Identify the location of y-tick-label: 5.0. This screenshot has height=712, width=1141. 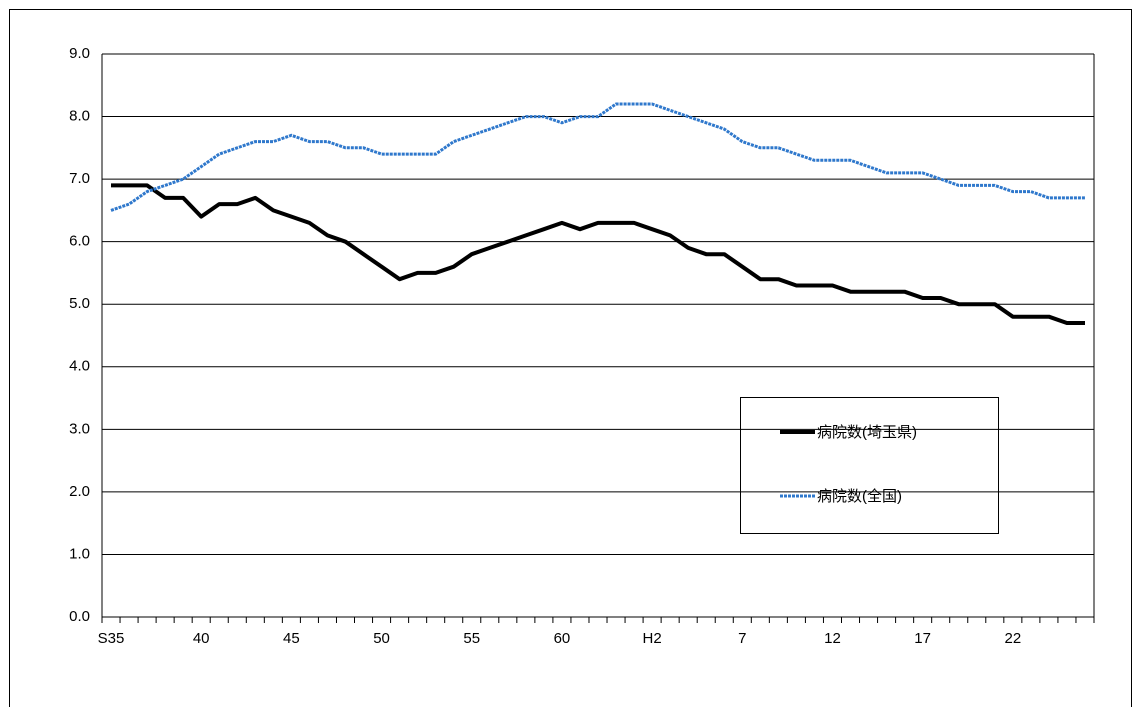
(79, 303).